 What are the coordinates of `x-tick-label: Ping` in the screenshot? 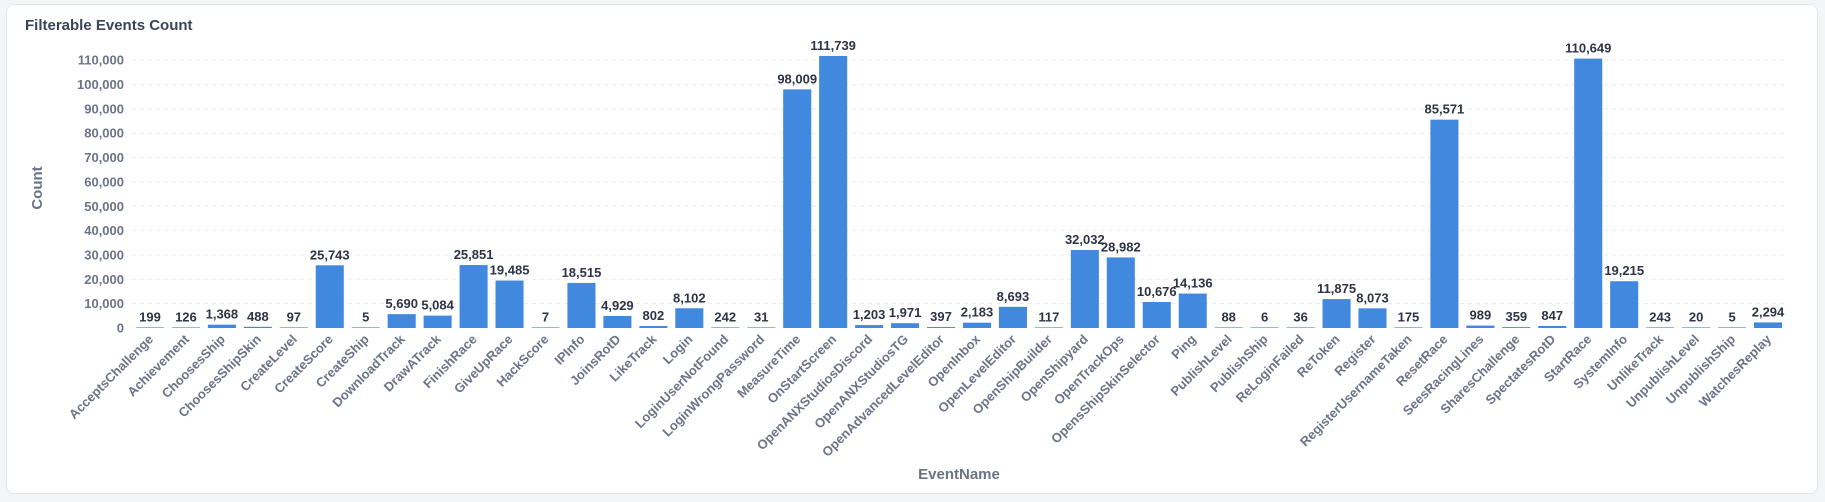 It's located at (1183, 346).